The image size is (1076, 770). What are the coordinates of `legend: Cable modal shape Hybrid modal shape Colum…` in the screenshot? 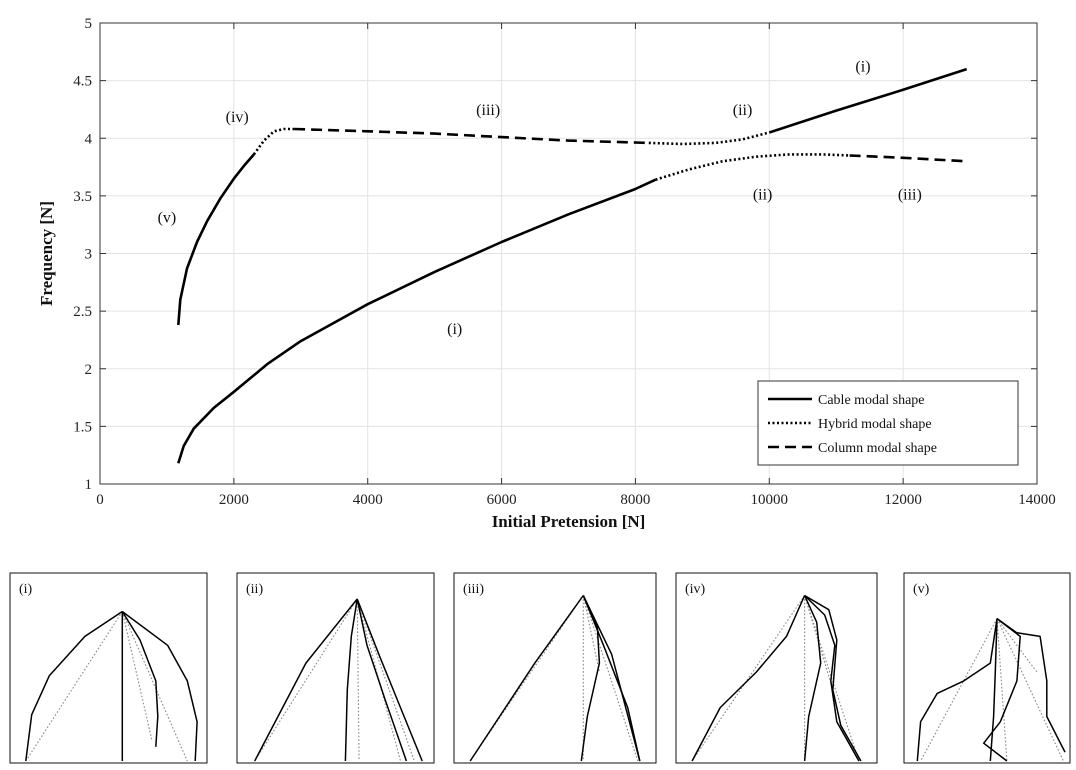 It's located at (888, 423).